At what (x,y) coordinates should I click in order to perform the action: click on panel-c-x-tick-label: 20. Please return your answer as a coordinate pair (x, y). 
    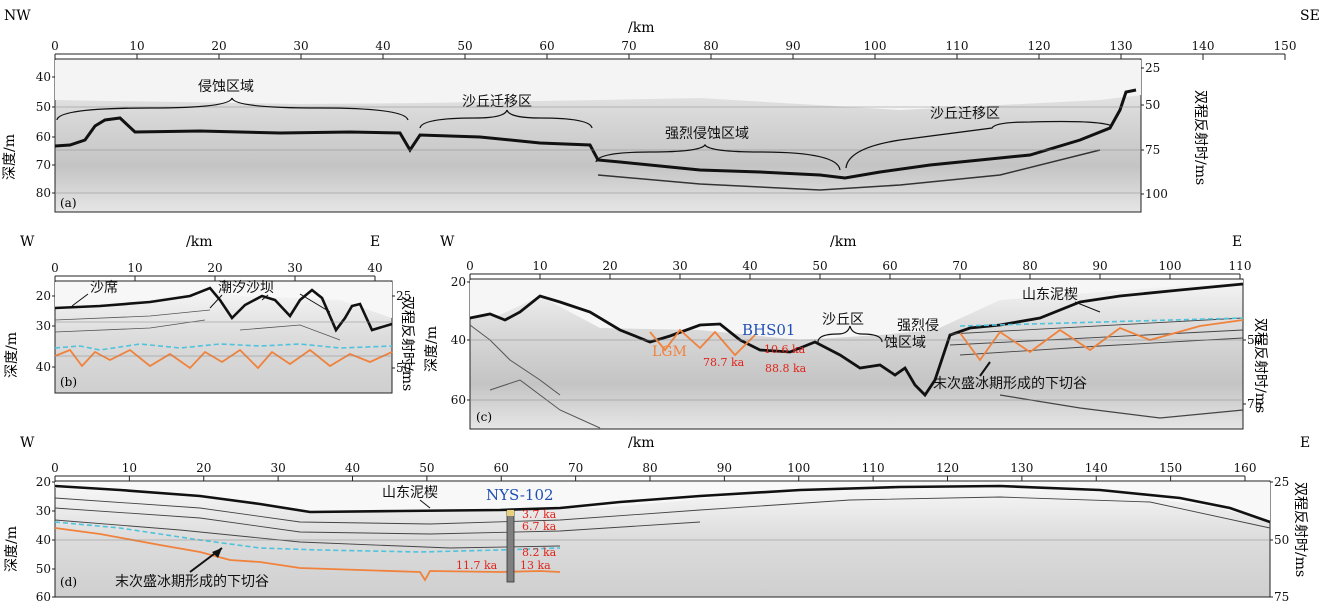
    Looking at the image, I should click on (609, 266).